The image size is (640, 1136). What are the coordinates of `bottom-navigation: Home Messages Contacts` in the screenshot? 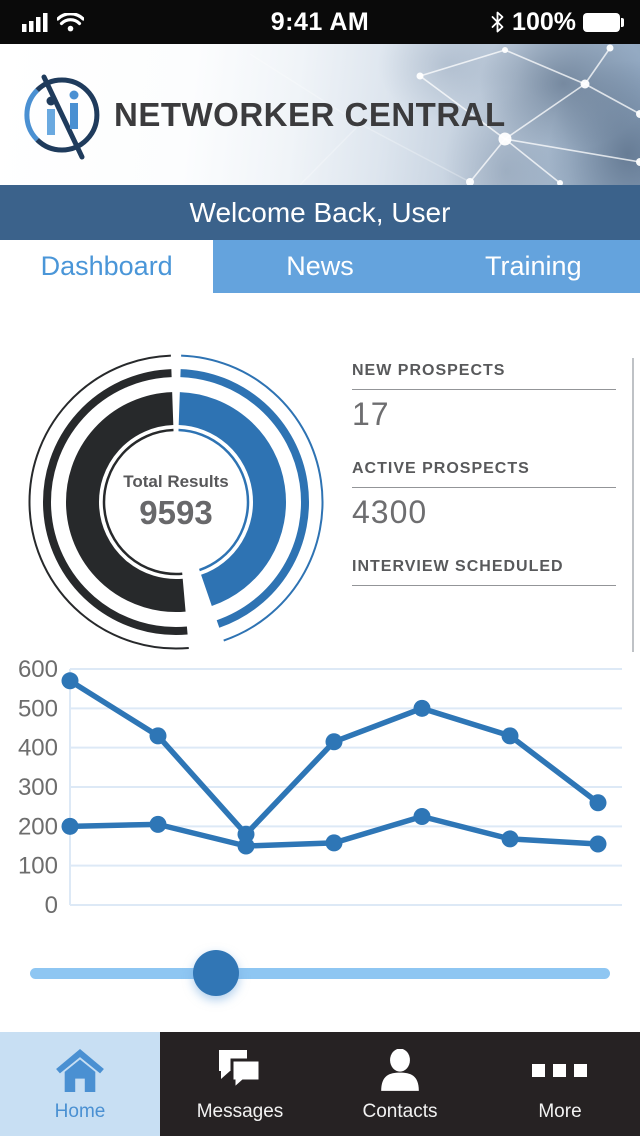 It's located at (320, 1084).